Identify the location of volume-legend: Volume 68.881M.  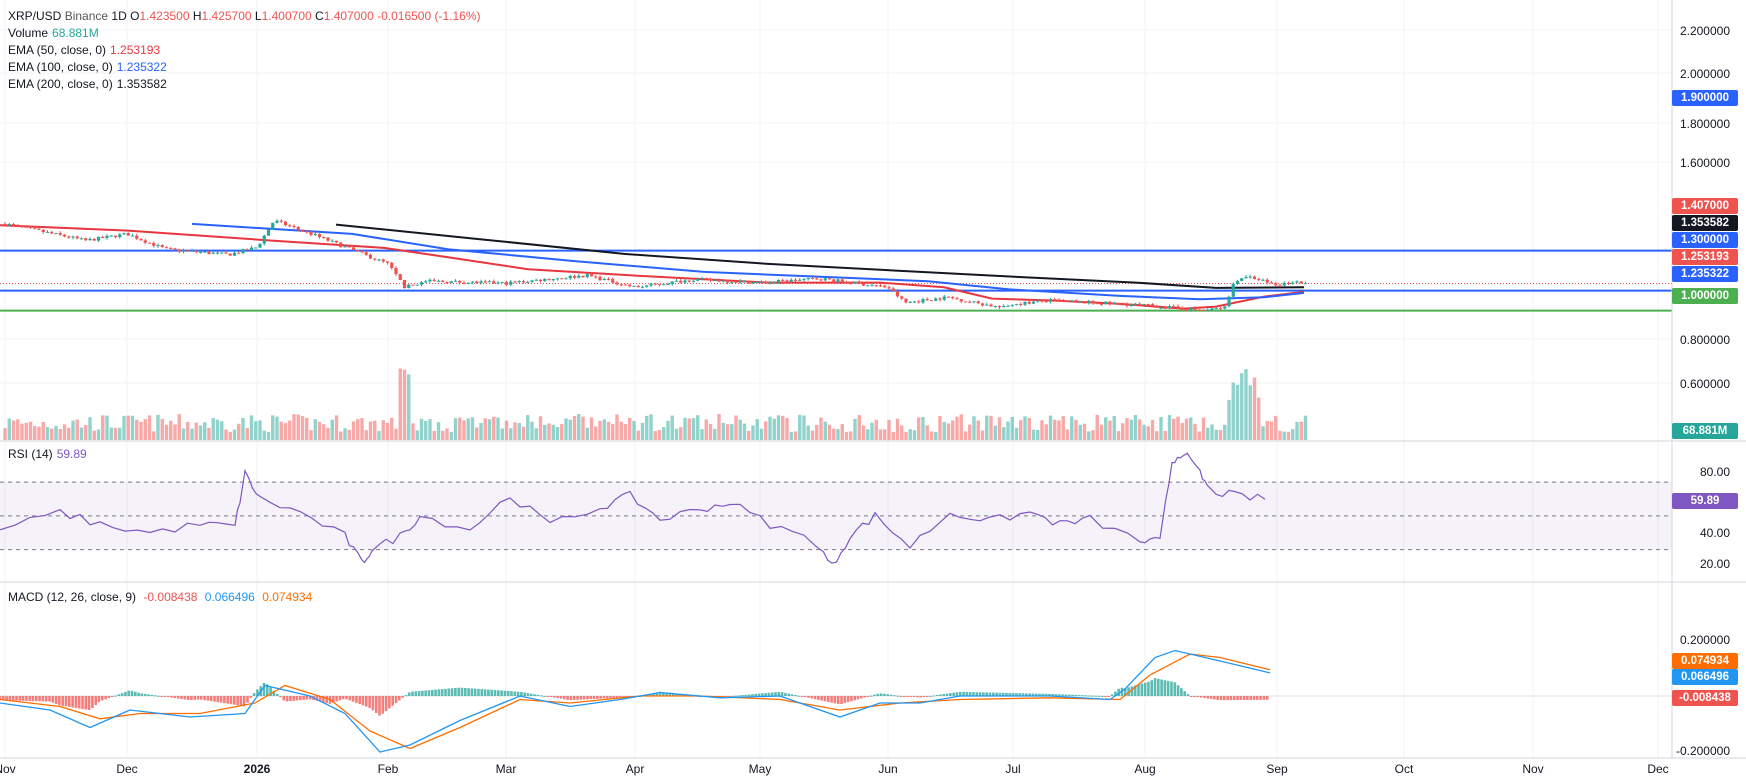
(53, 33).